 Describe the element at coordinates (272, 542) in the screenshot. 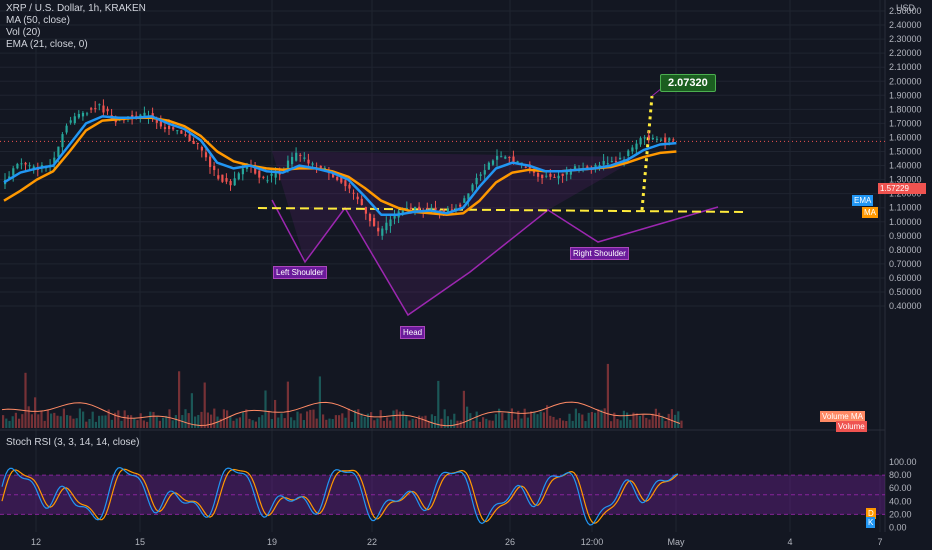

I see `time-tick: 19` at that location.